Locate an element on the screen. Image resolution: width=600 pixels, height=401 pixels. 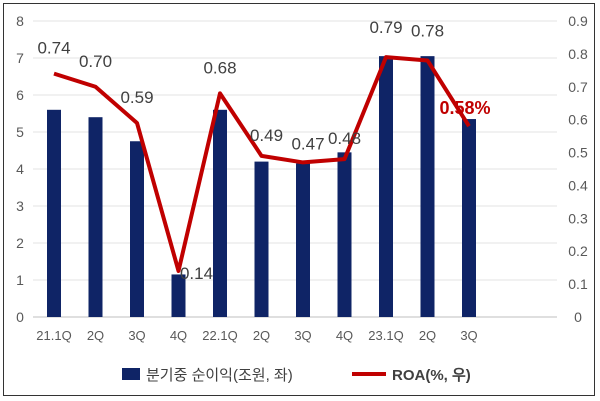
data-label: 0.74 is located at coordinates (53, 48).